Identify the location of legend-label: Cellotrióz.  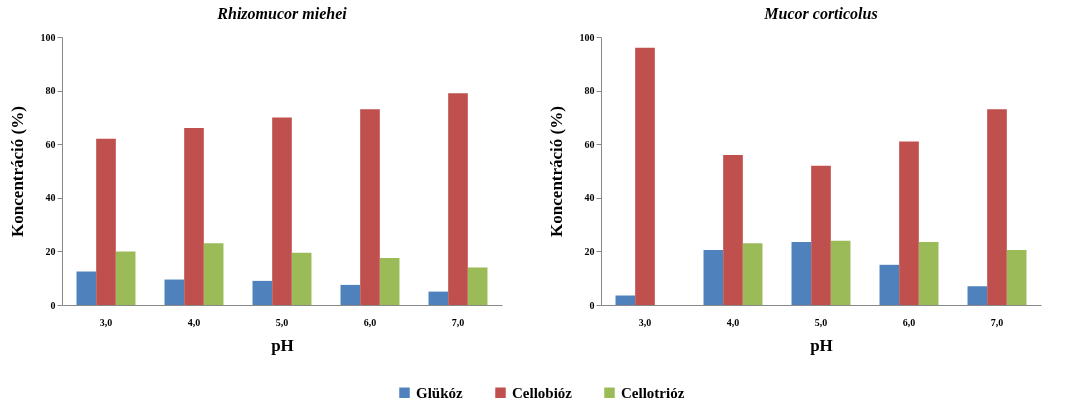
(653, 392).